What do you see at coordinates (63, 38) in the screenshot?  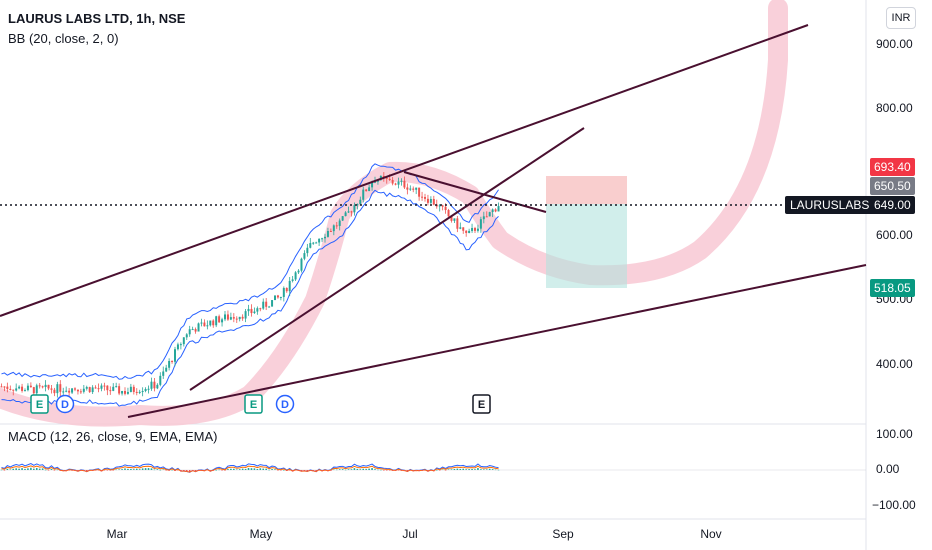 I see `indicator-title: BB (20, close, 2, 0)` at bounding box center [63, 38].